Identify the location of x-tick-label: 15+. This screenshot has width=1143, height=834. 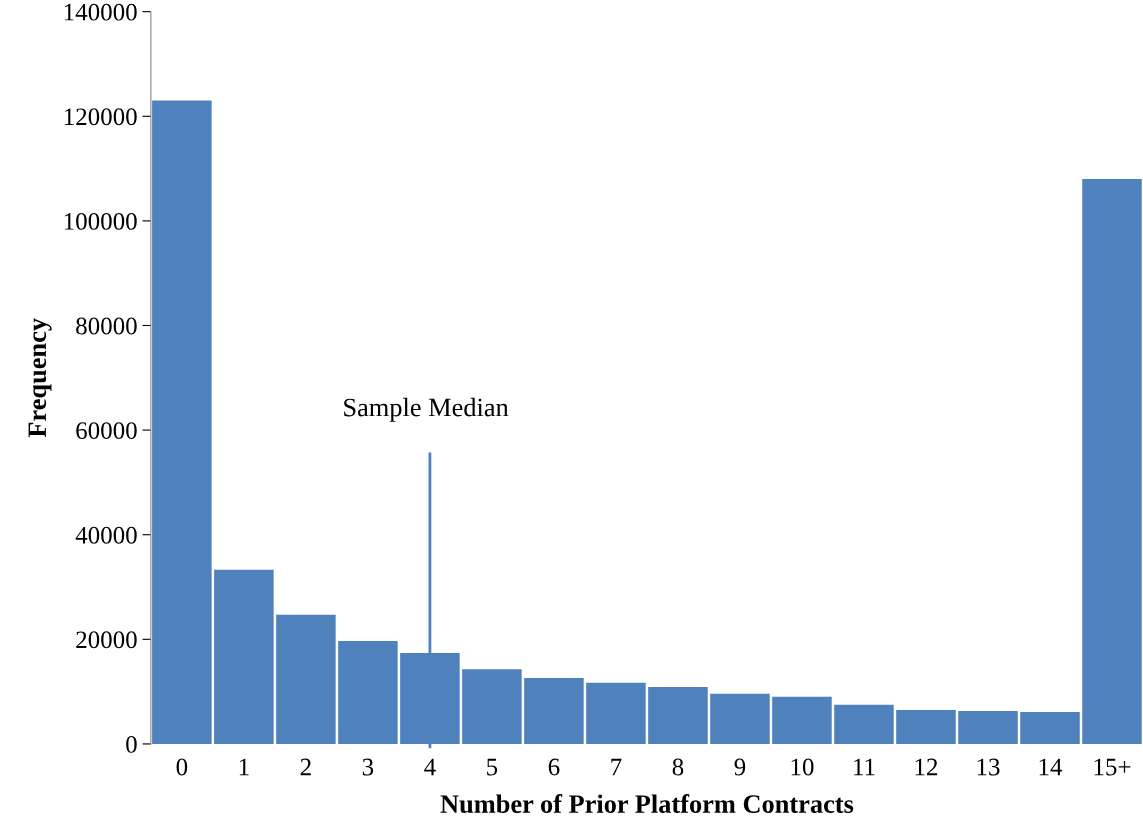
(1112, 767).